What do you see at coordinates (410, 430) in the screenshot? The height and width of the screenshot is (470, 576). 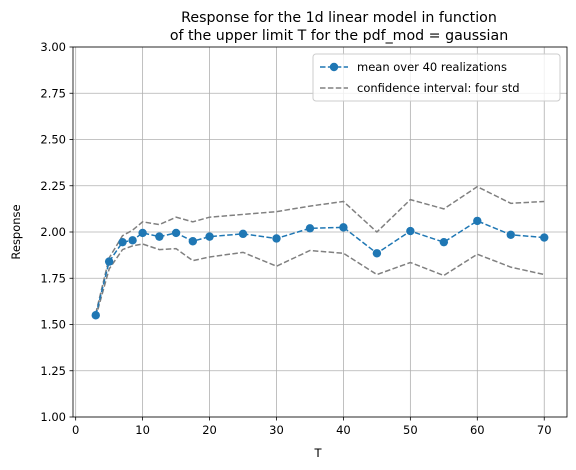 I see `x-tick-label: 50` at bounding box center [410, 430].